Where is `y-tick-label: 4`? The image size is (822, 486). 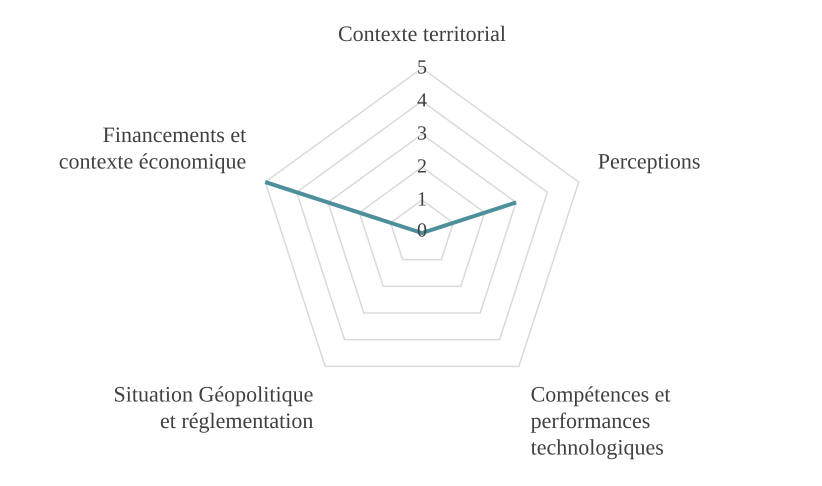
y-tick-label: 4 is located at coordinates (422, 100).